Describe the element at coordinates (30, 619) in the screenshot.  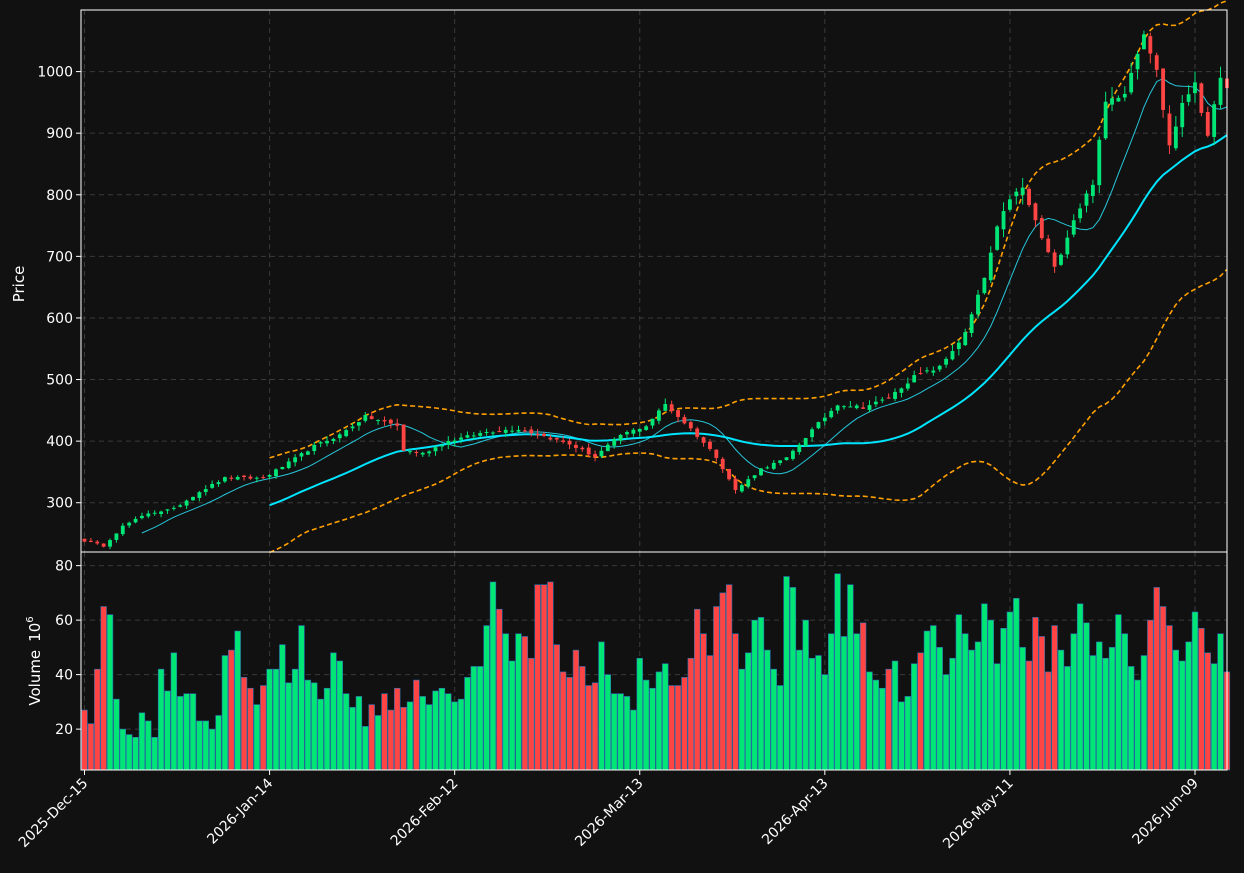
I see `volume-axis-exponent: 6` at that location.